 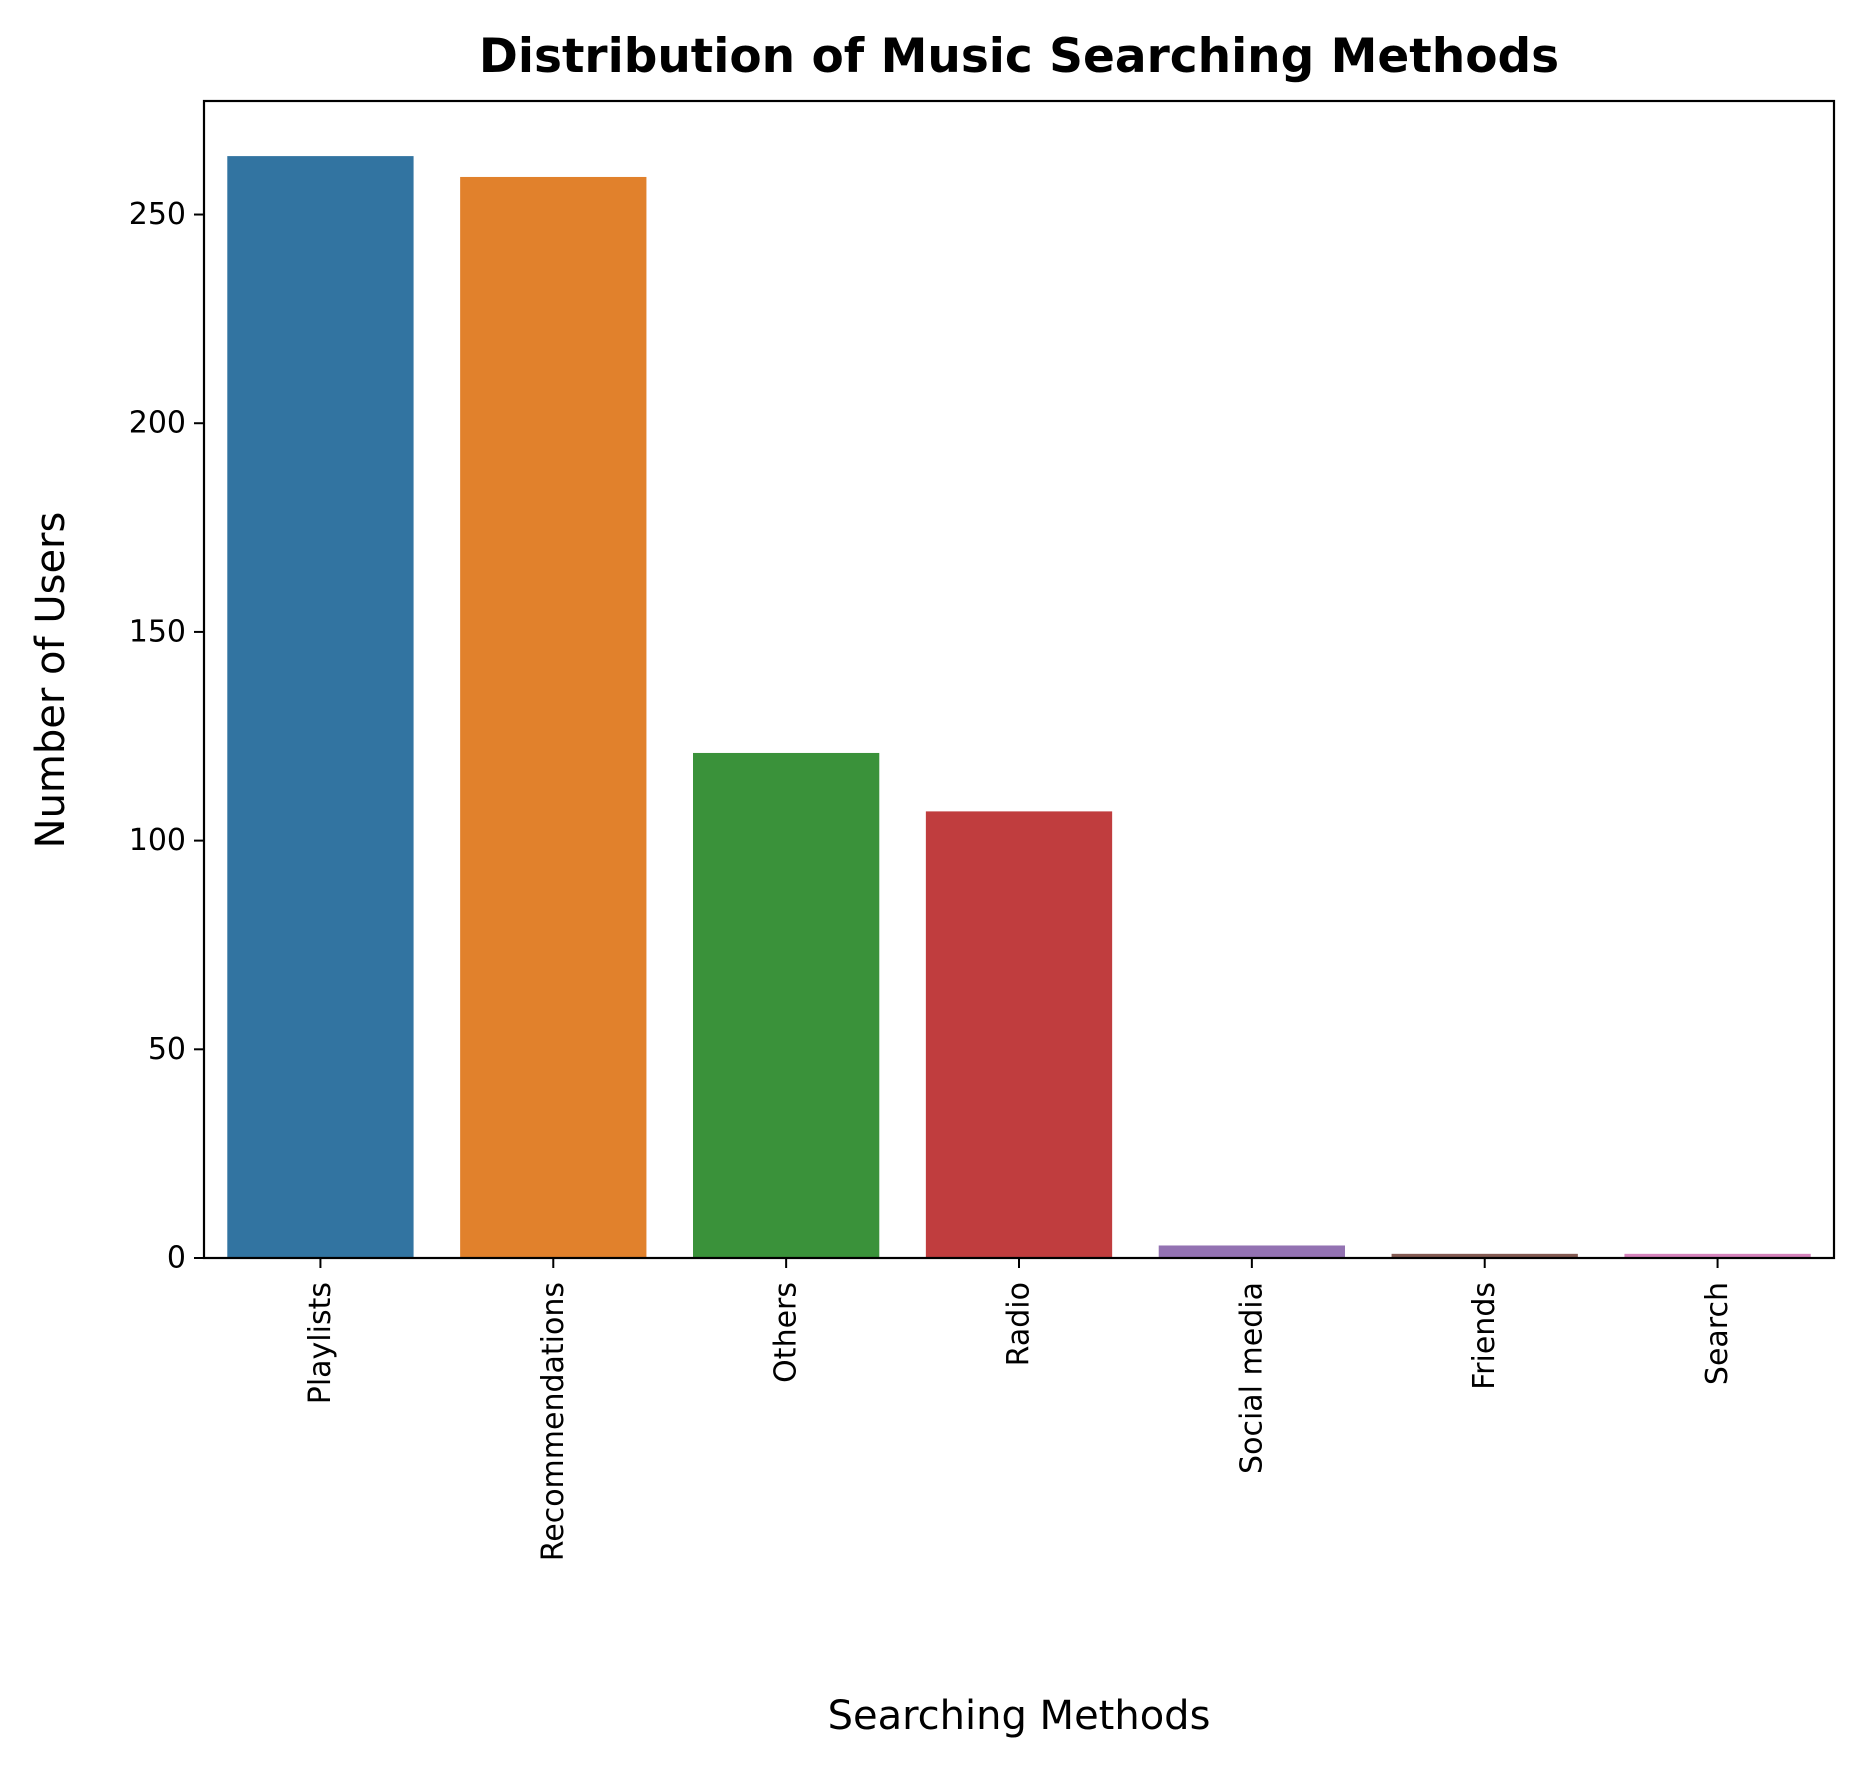 What do you see at coordinates (320, 707) in the screenshot?
I see `bar-playlists` at bounding box center [320, 707].